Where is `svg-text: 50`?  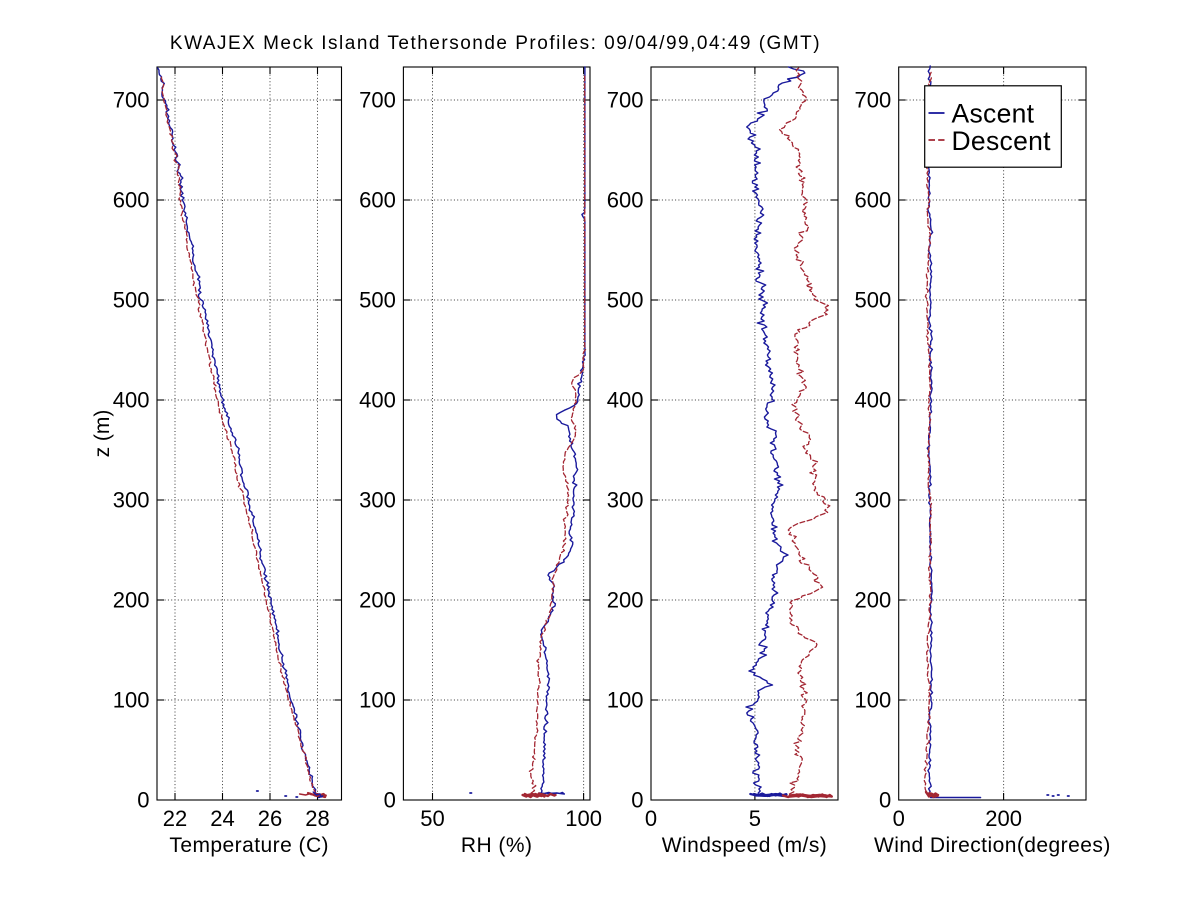
svg-text: 50 is located at coordinates (432, 818).